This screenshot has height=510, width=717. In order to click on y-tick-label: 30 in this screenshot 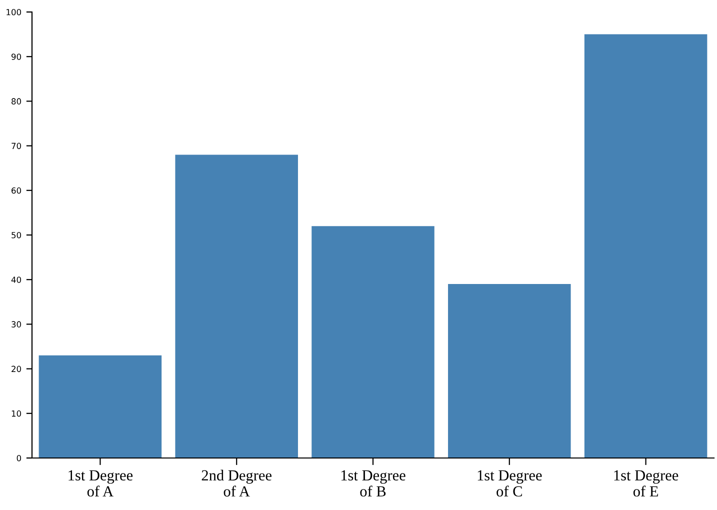, I will do `click(17, 324)`.